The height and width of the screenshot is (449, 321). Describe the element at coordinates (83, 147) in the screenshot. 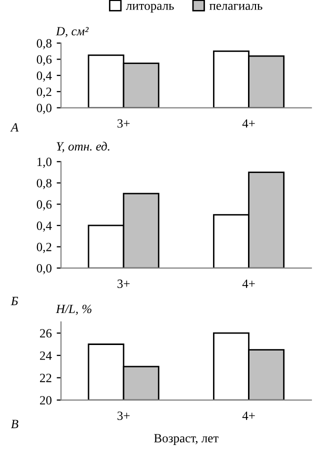

I see `y-axis-title: Y, отн. ед.` at that location.